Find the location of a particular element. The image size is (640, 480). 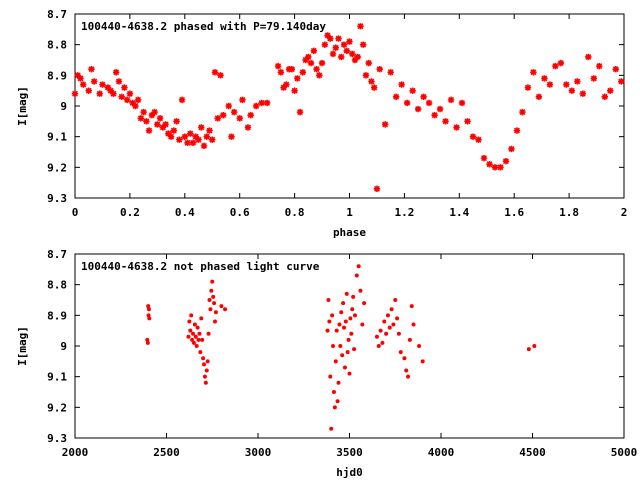

chart-title: 100440-4638.2 not phased light curve is located at coordinates (200, 266).